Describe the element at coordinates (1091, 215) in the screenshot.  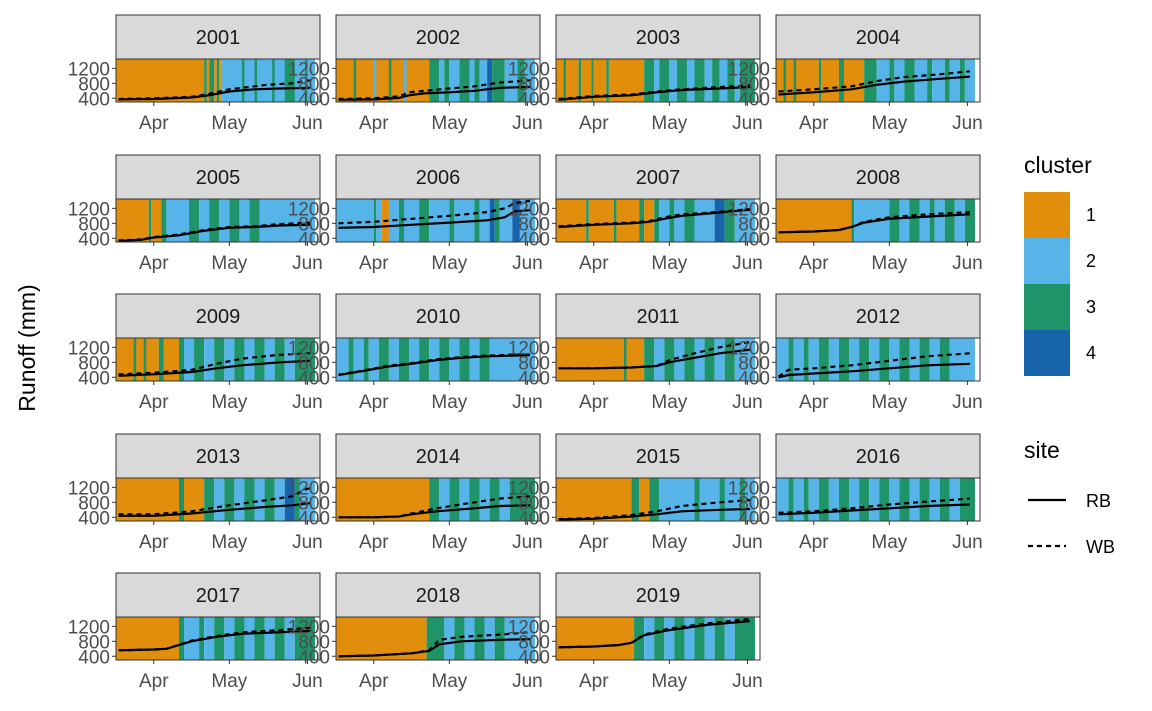
I see `cluster-legend-label: 1` at that location.